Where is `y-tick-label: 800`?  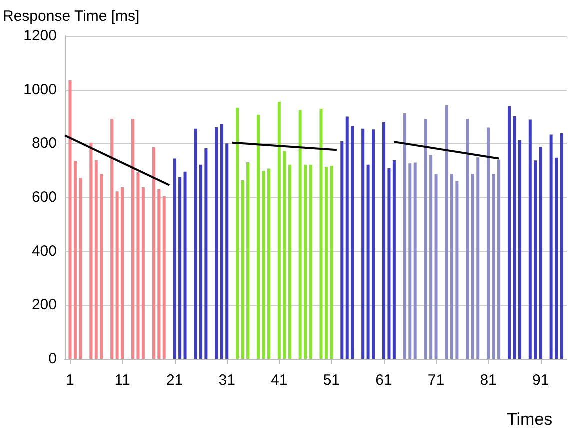
y-tick-label: 800 is located at coordinates (44, 143).